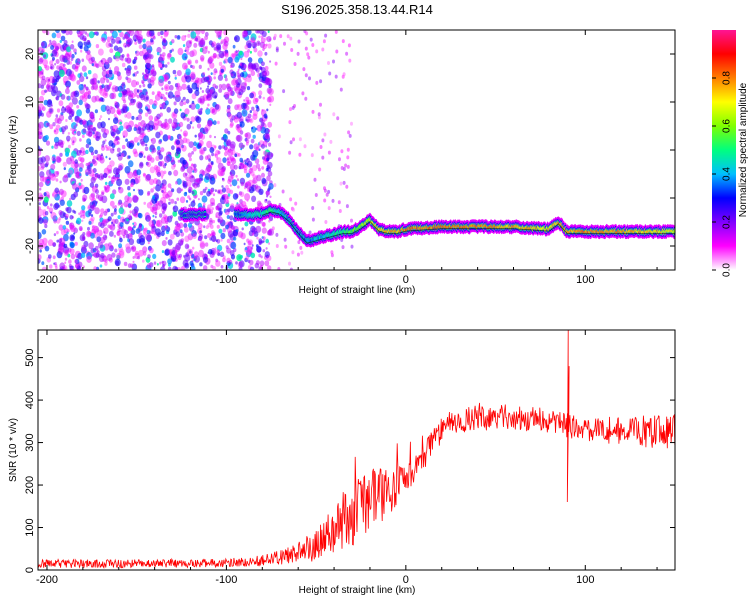 This screenshot has width=750, height=600. I want to click on x-tick-label: 100, so click(585, 580).